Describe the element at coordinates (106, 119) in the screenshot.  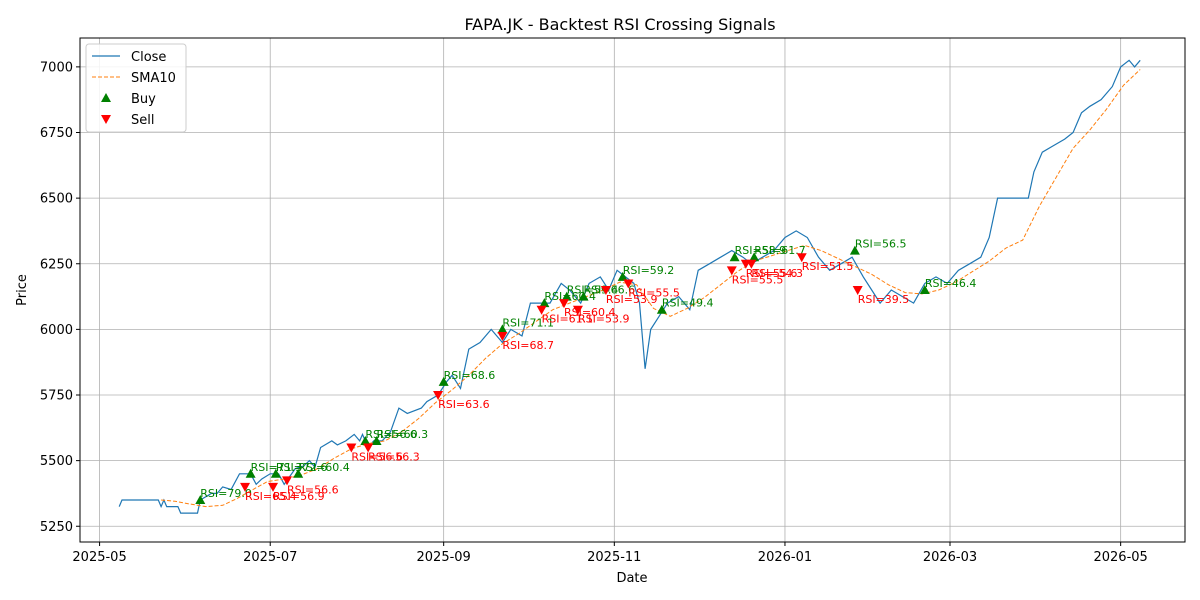
I see `legend-swatch-sell` at that location.